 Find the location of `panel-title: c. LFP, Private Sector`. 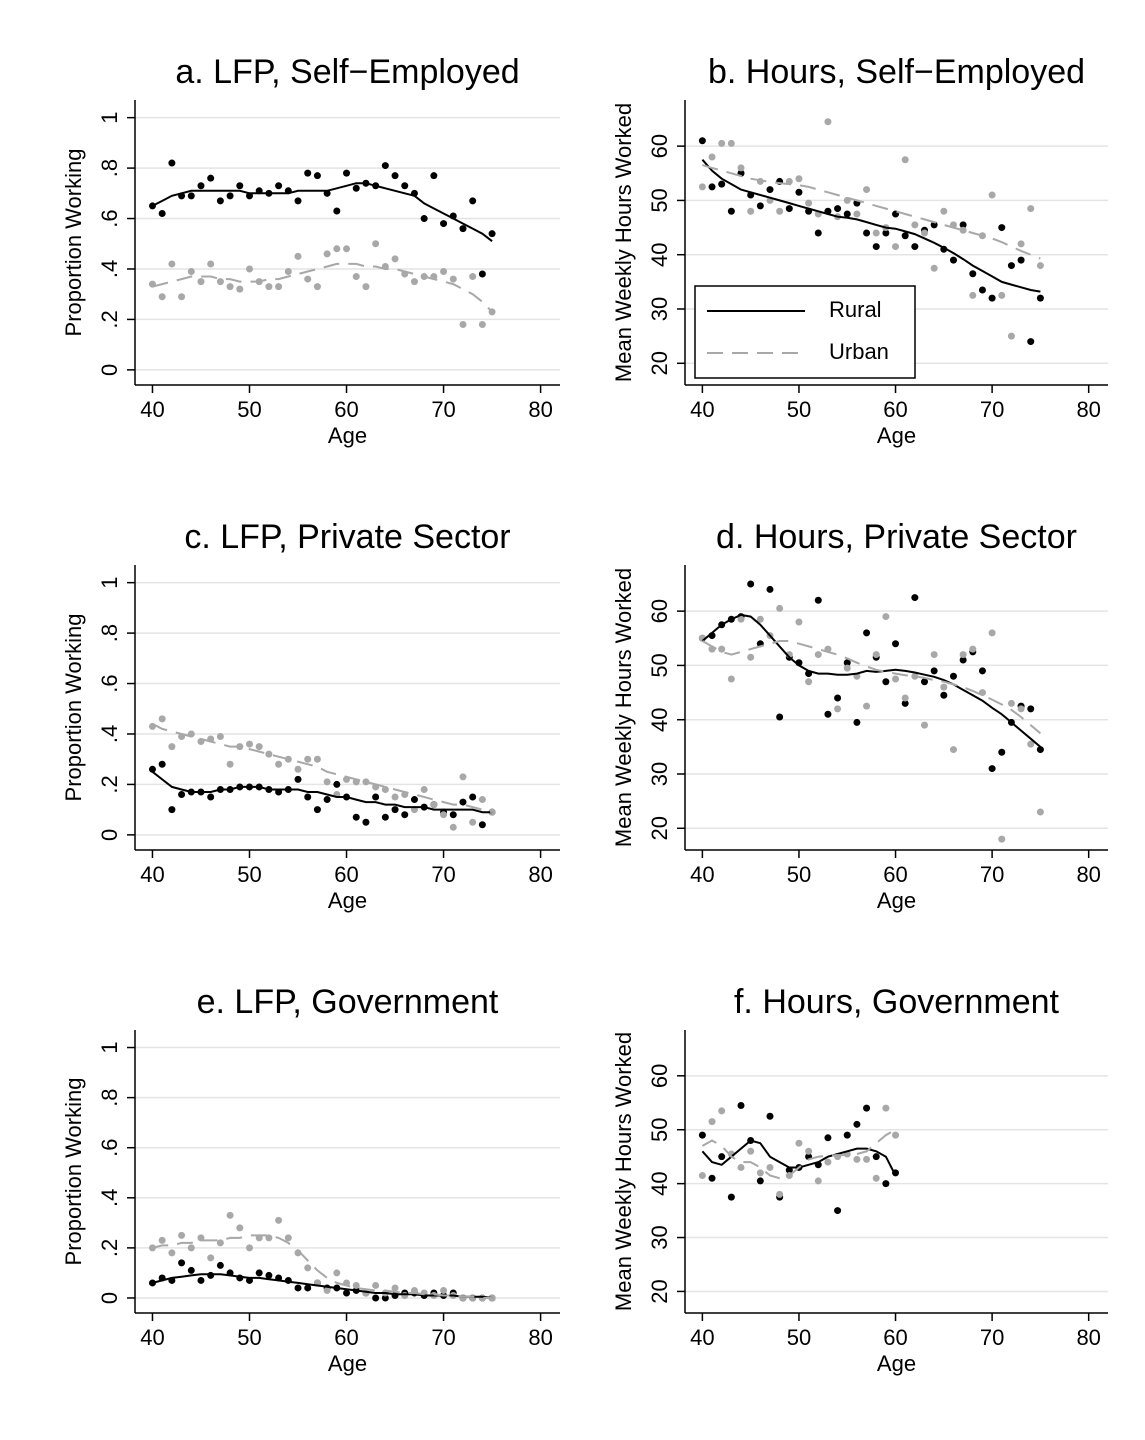

panel-title: c. LFP, Private Sector is located at coordinates (347, 537).